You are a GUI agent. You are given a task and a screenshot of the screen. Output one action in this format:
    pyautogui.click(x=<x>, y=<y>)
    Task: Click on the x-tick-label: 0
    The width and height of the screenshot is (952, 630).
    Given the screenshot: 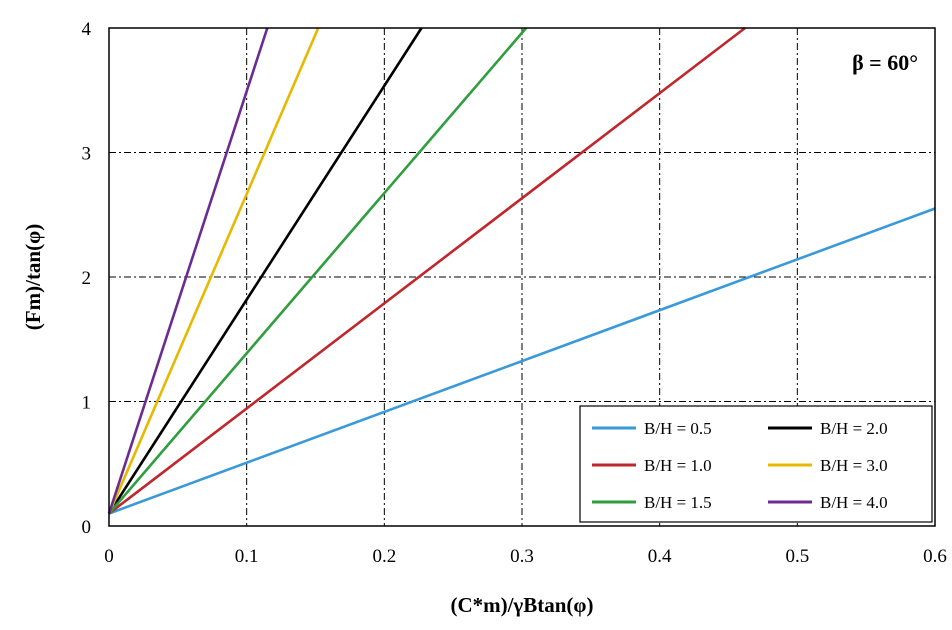 What is the action you would take?
    pyautogui.click(x=109, y=556)
    